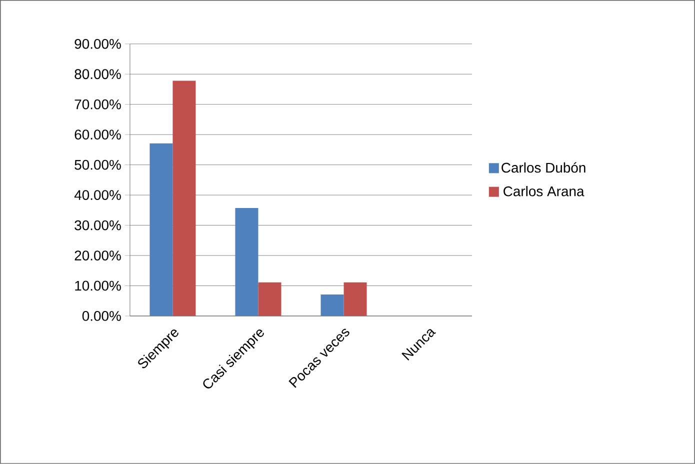  What do you see at coordinates (97, 135) in the screenshot?
I see `y-tick-label: 60.00%` at bounding box center [97, 135].